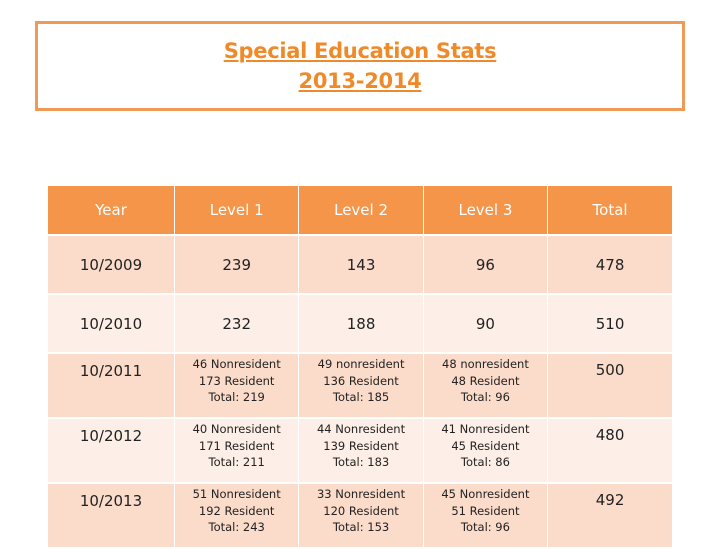 The height and width of the screenshot is (549, 720). Describe the element at coordinates (486, 265) in the screenshot. I see `cell-level-3: 96` at that location.